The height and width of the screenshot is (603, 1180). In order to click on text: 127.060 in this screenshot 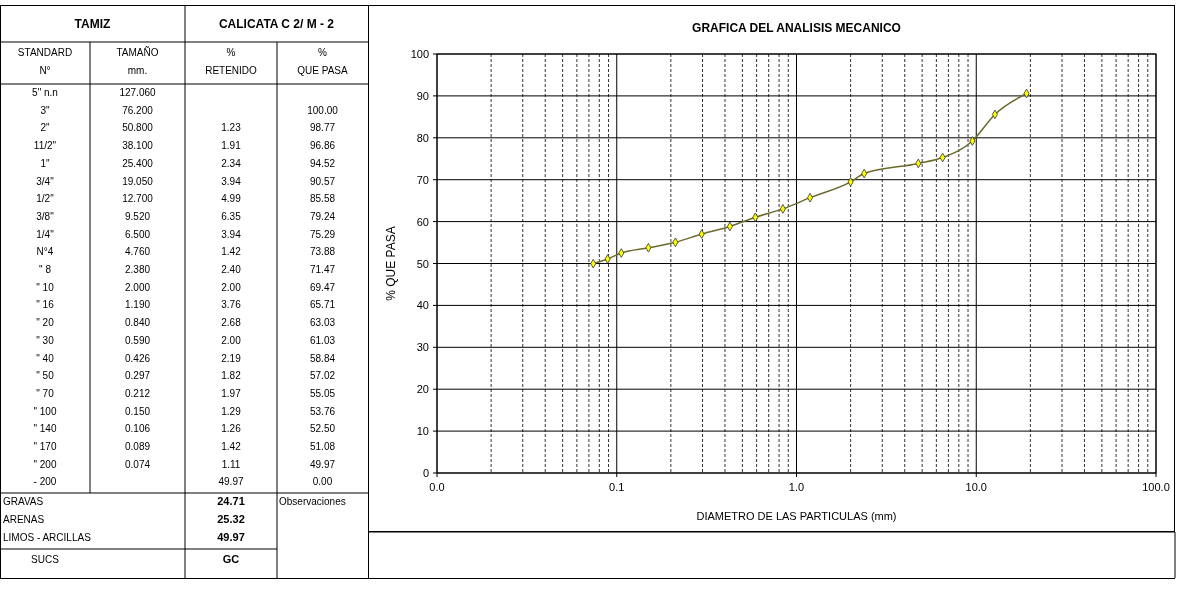, I will do `click(138, 92)`.